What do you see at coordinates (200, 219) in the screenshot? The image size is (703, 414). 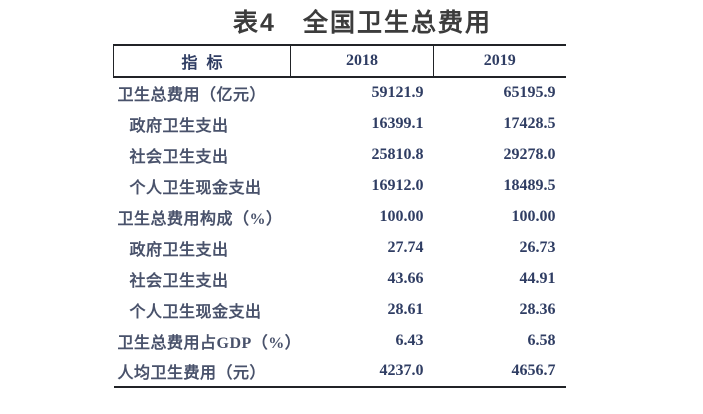 I see `indicator-cell: 卫生总费用构成（%）` at bounding box center [200, 219].